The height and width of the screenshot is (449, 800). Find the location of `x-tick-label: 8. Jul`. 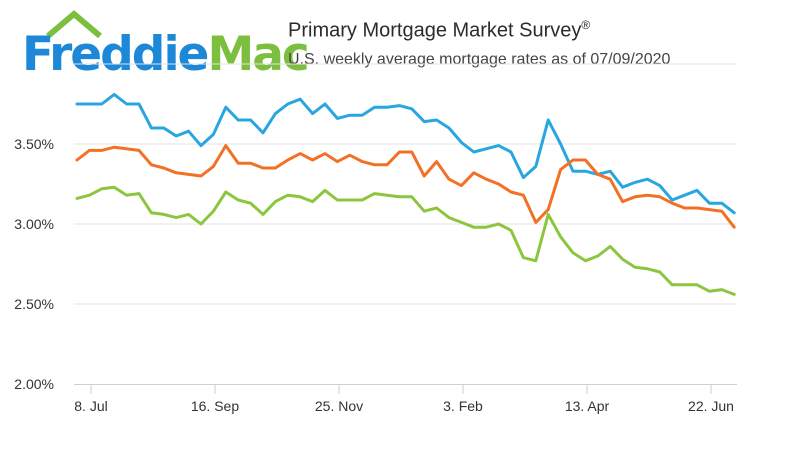

x-tick-label: 8. Jul is located at coordinates (90, 406).